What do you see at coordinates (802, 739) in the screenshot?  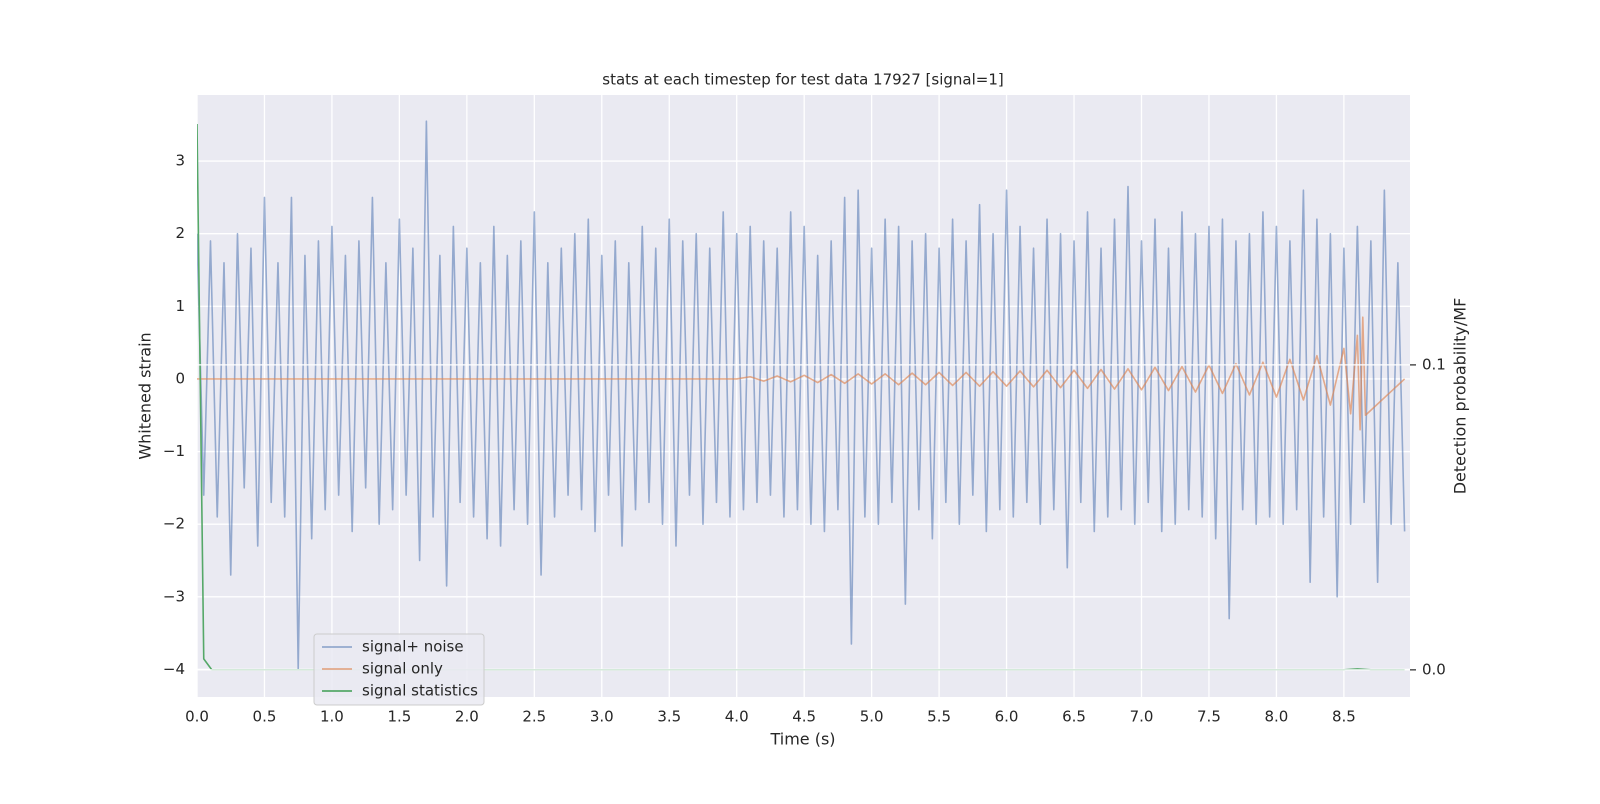 I see `x-axis-label: Time (s)` at bounding box center [802, 739].